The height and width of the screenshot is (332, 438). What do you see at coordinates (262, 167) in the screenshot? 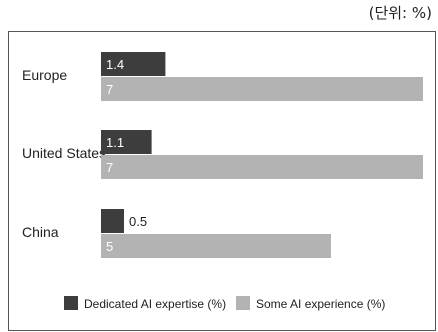
I see `bar-some-united-states` at bounding box center [262, 167].